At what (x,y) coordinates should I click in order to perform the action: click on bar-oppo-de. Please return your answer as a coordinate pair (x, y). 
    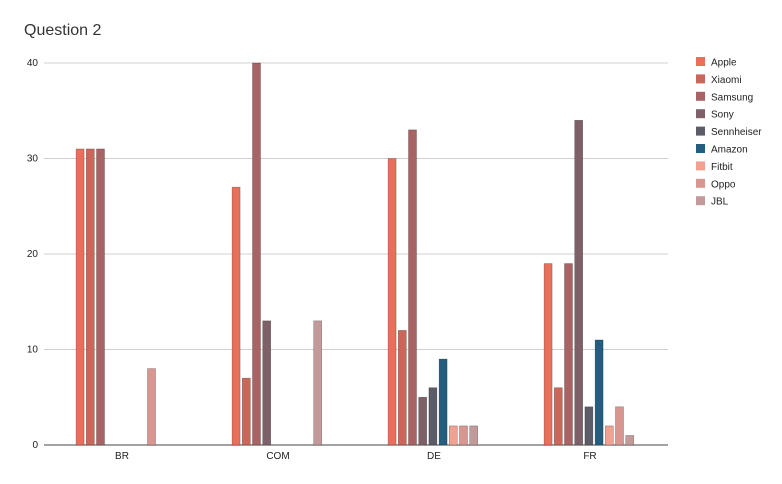
    Looking at the image, I should click on (463, 435).